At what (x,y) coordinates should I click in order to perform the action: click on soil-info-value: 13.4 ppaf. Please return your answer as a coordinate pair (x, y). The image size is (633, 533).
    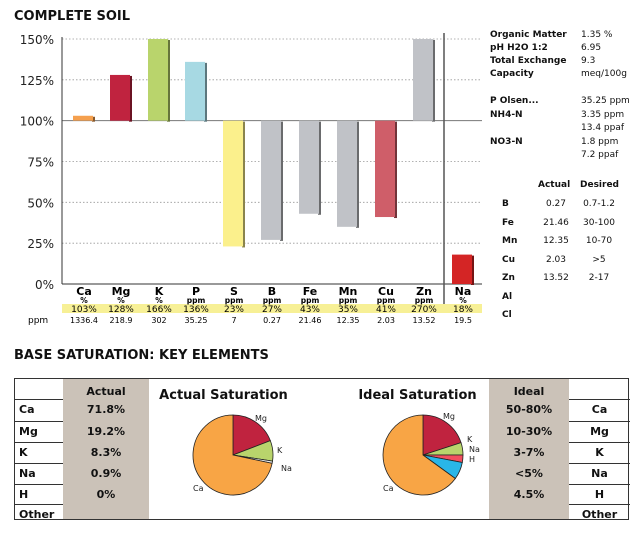
    Looking at the image, I should click on (603, 128).